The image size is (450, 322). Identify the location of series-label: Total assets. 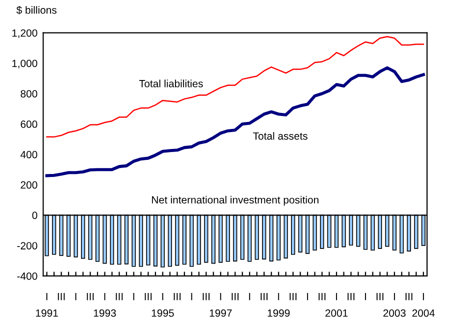
(280, 136).